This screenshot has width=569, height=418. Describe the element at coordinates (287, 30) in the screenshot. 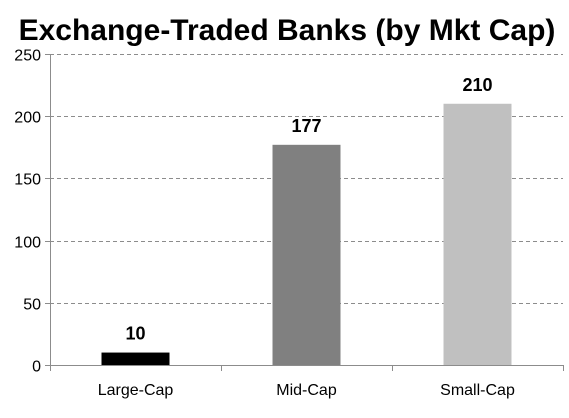

I see `chart-title: Exchange-Traded Banks (by Mkt Cap)` at that location.